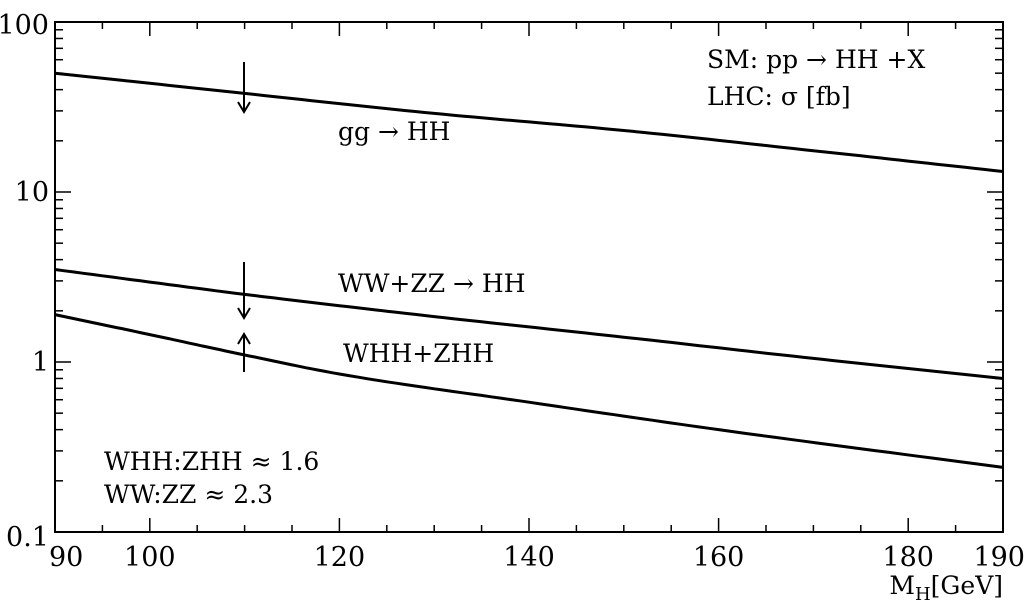 Image resolution: width=1034 pixels, height=607 pixels. Describe the element at coordinates (27, 537) in the screenshot. I see `y-tick-label: 0.1` at that location.